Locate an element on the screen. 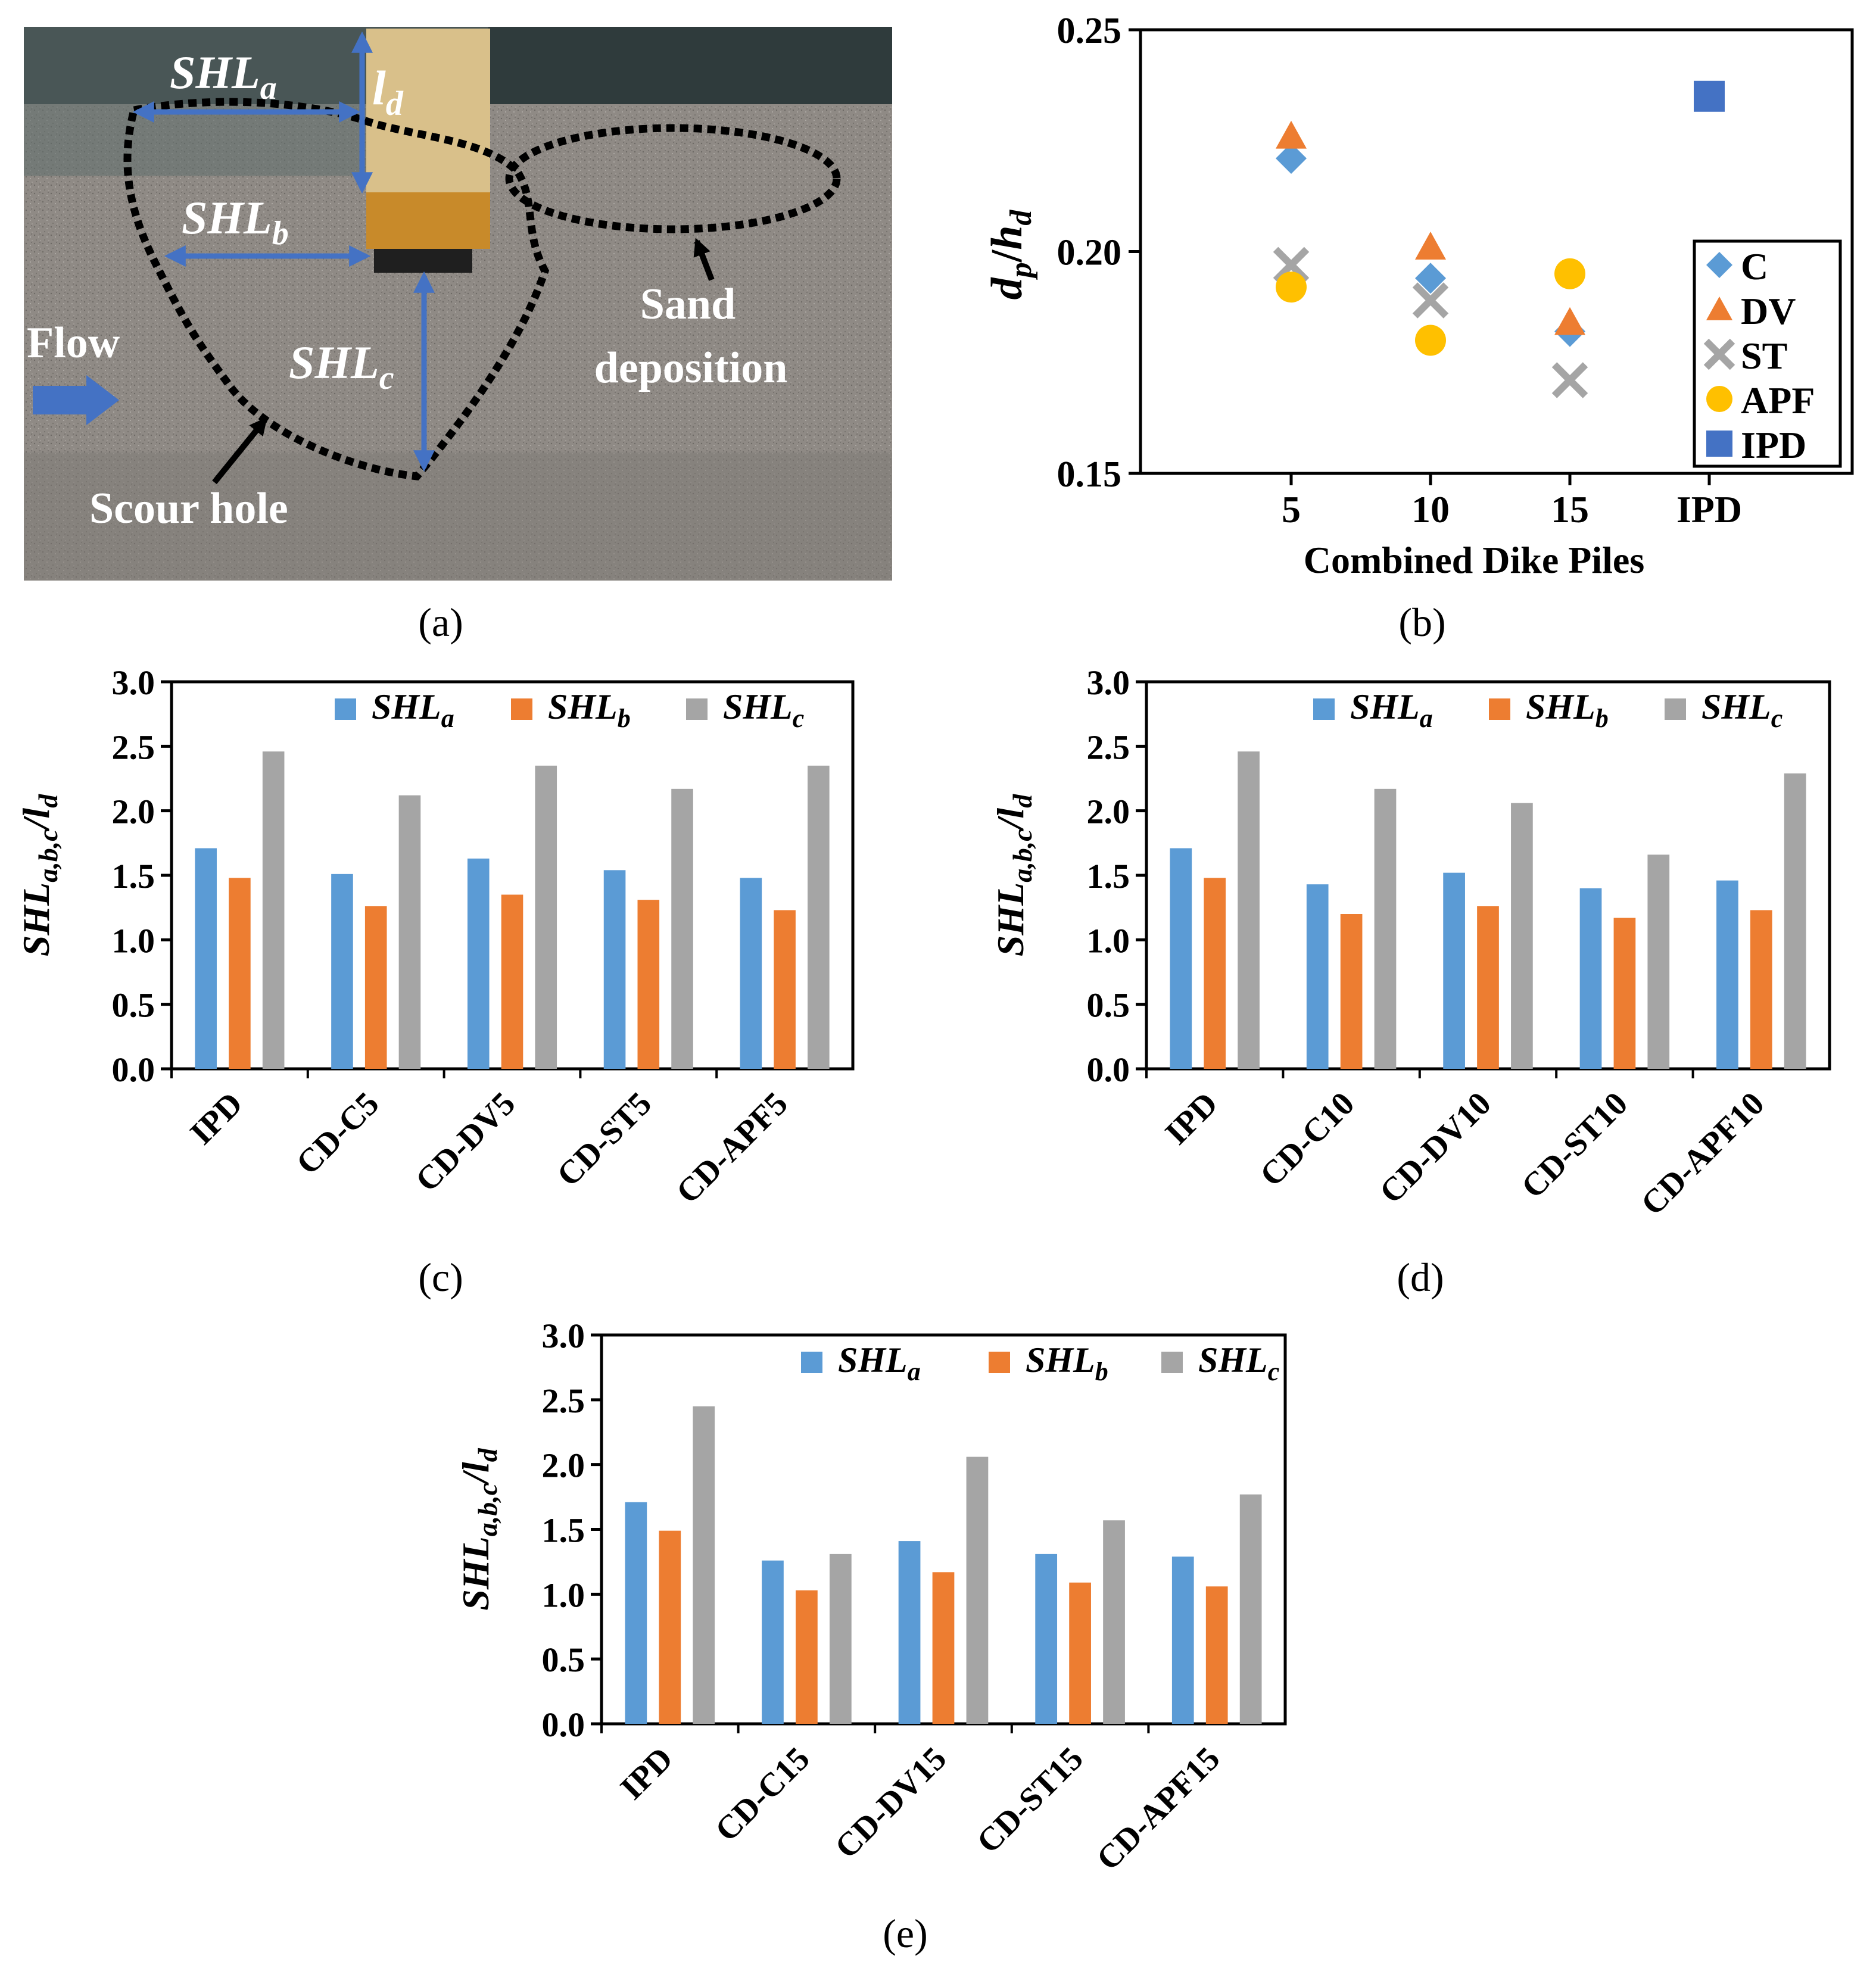  y-title-rest-sub: d is located at coordinates (487, 1455).